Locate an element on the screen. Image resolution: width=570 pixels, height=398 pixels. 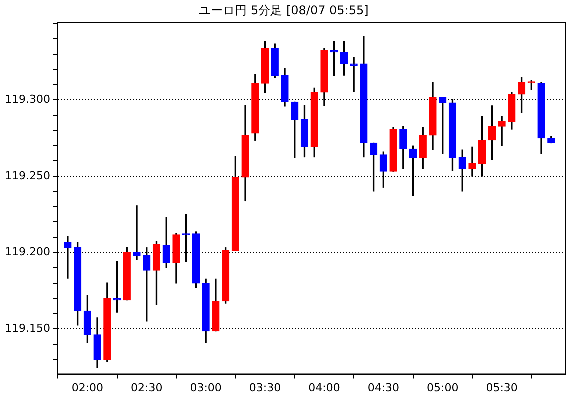
x-tick-label: 02:30 is located at coordinates (147, 387).